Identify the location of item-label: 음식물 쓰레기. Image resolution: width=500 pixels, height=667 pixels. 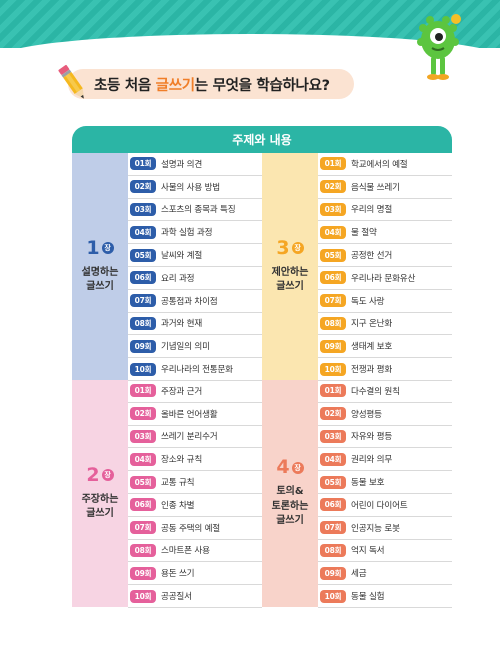
(375, 187).